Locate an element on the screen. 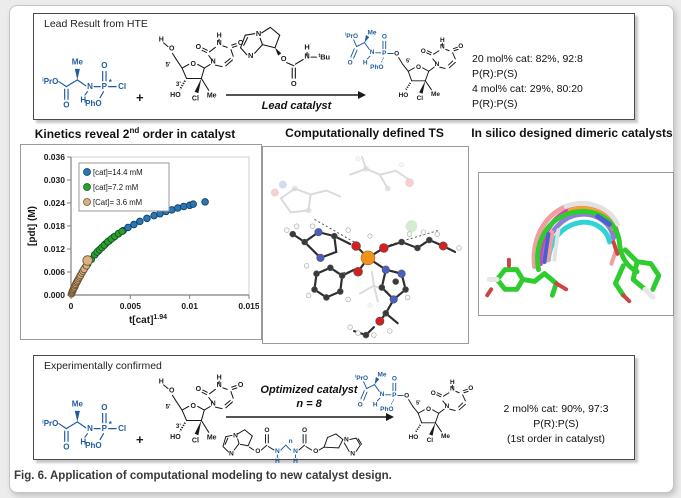 This screenshot has width=681, height=498. y-tick-label: 0.024 is located at coordinates (55, 203).